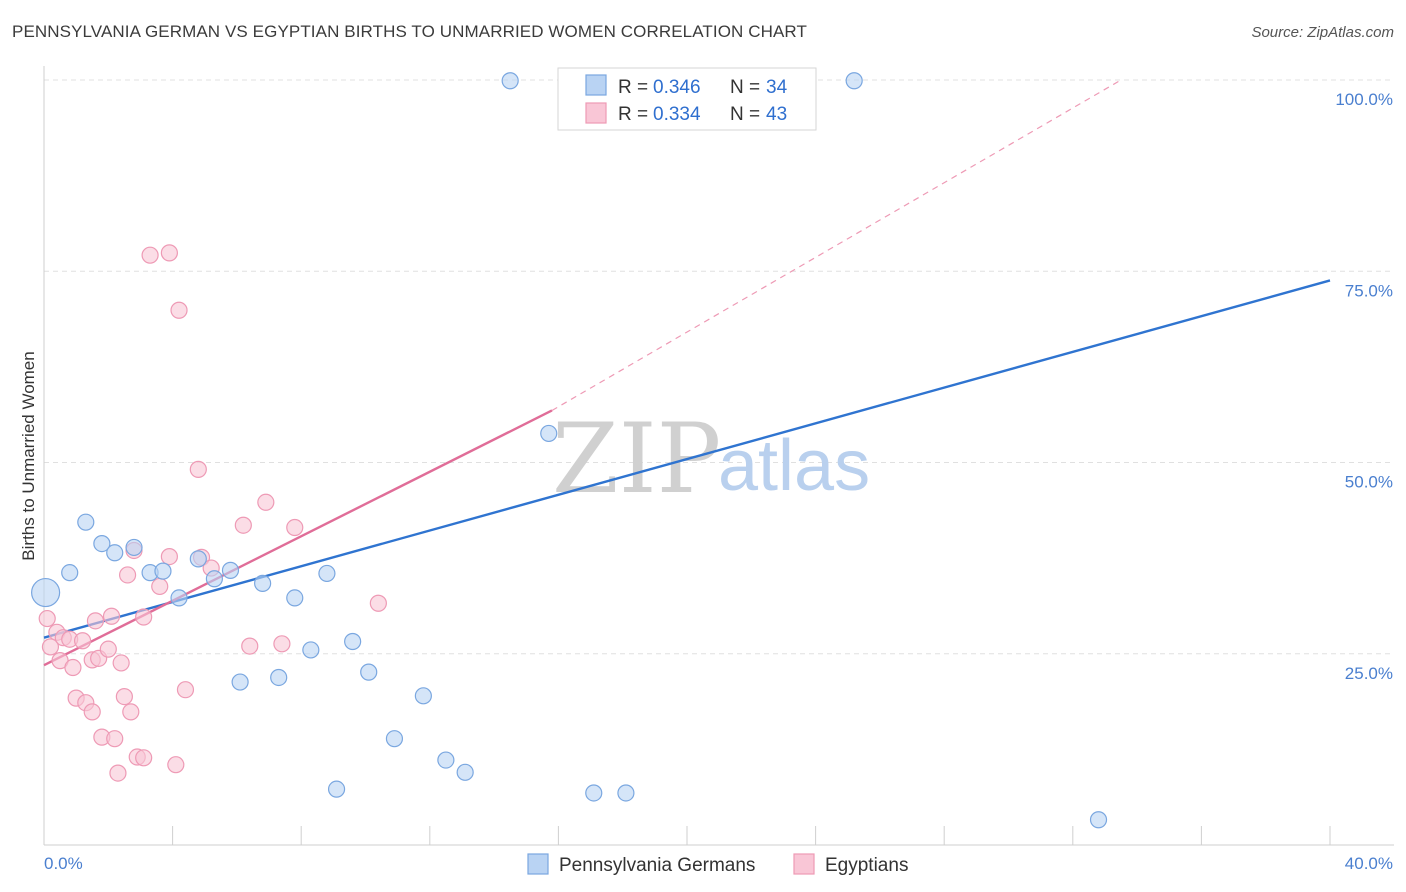 Image resolution: width=1406 pixels, height=892 pixels. What do you see at coordinates (28, 455) in the screenshot?
I see `y-axis-label: Births to Unmarried Women` at bounding box center [28, 455].